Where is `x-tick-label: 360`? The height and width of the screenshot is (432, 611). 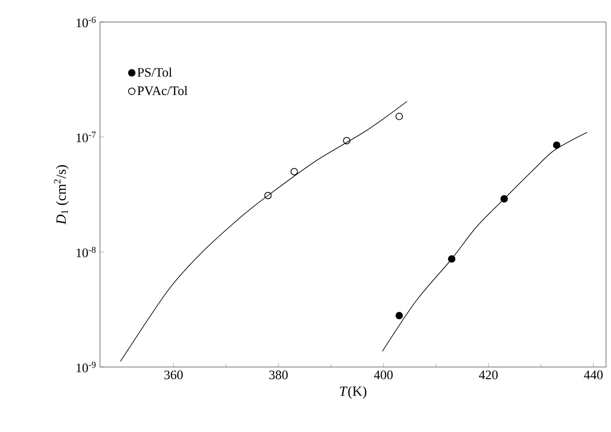 x-tick-label: 360 is located at coordinates (173, 375).